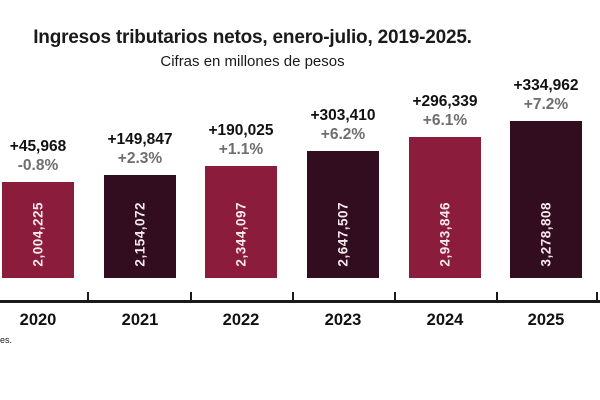 Image resolution: width=600 pixels, height=400 pixels. I want to click on bar-group-2020: +45,968 -0.8% 2,004,225, so click(38, 207).